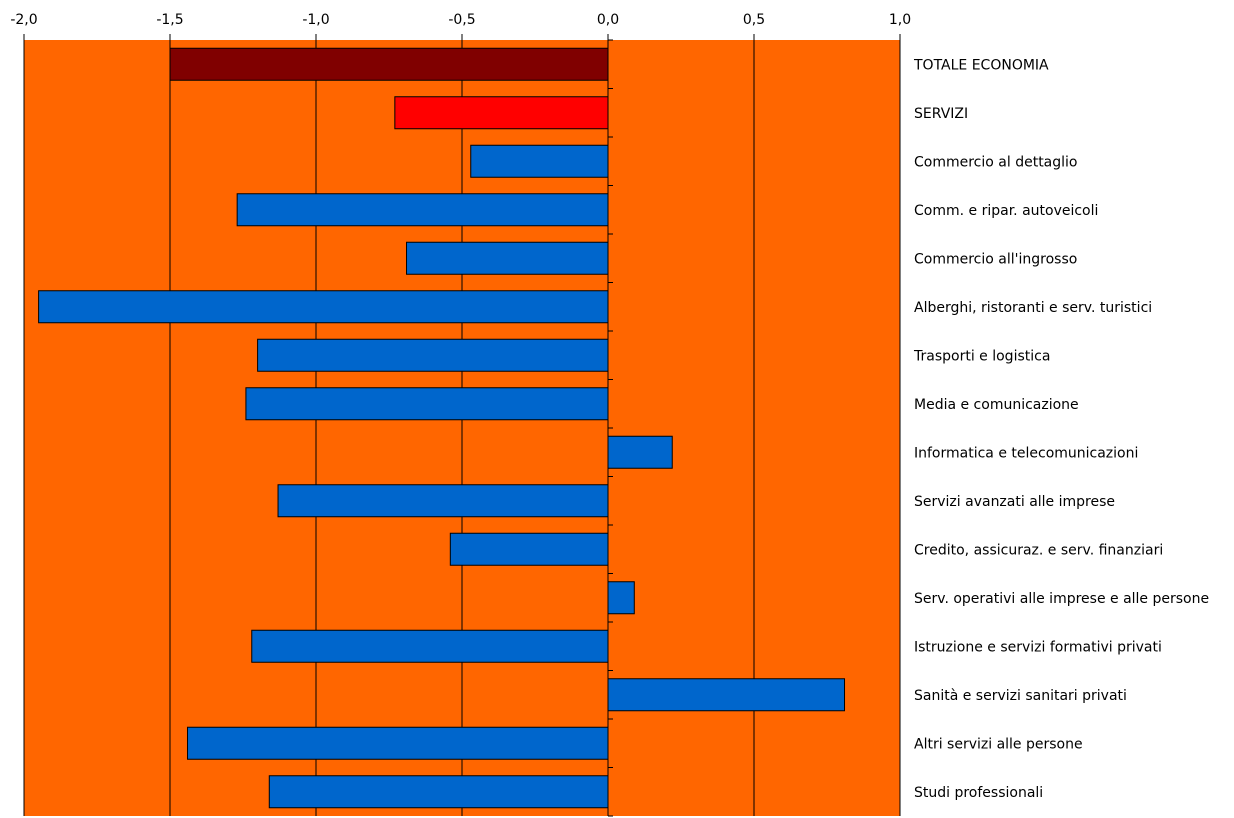 The height and width of the screenshot is (818, 1234). I want to click on zero-axis, so click(610, 428).